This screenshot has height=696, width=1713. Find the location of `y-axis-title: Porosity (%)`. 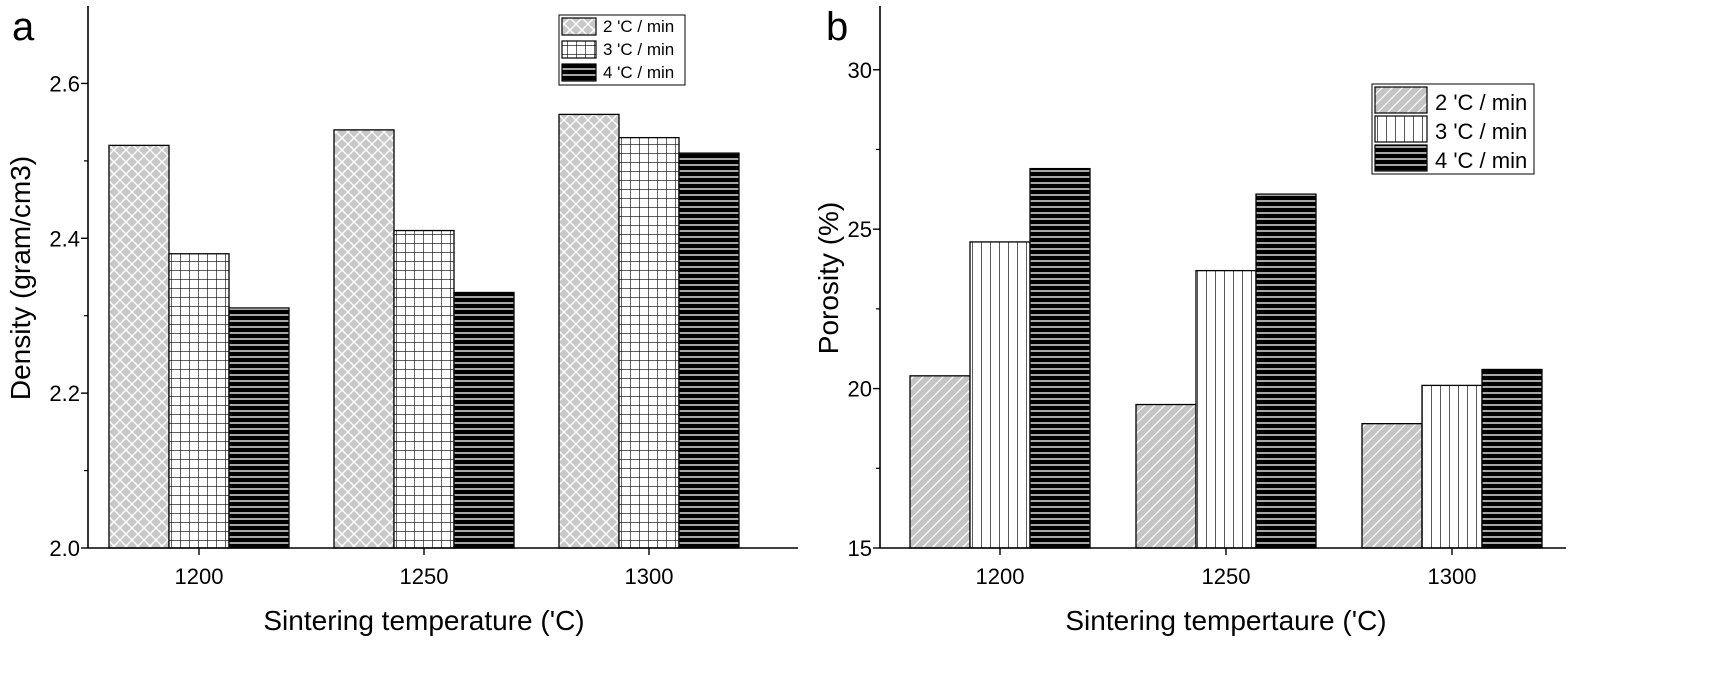

y-axis-title: Porosity (%) is located at coordinates (828, 278).